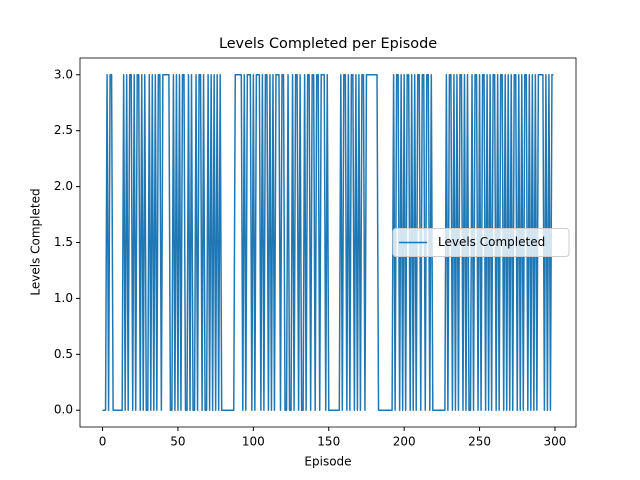 This screenshot has height=480, width=640. What do you see at coordinates (63, 74) in the screenshot?
I see `y-tick-label: 3.0` at bounding box center [63, 74].